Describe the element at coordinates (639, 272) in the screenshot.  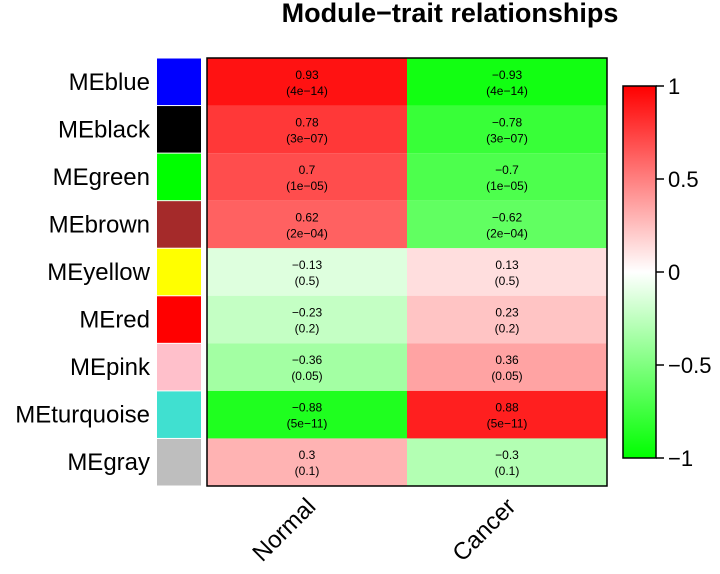
I see `legend-color-bar` at that location.